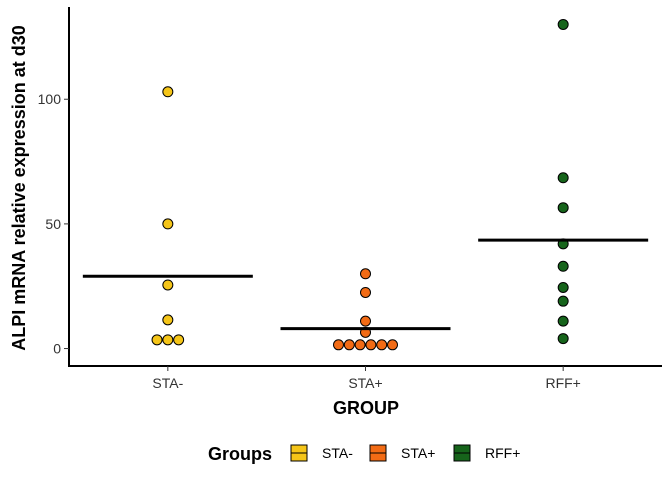 The height and width of the screenshot is (485, 672). Describe the element at coordinates (50, 99) in the screenshot. I see `y-tick-label: 100` at that location.